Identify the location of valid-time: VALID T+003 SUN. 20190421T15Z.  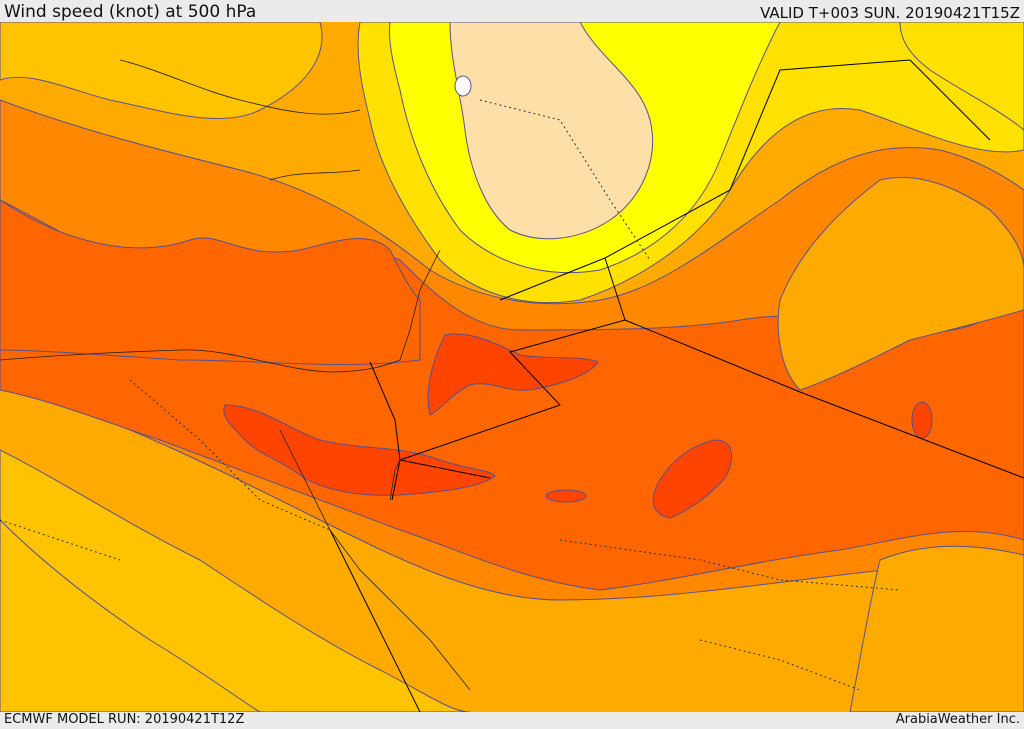
(890, 13).